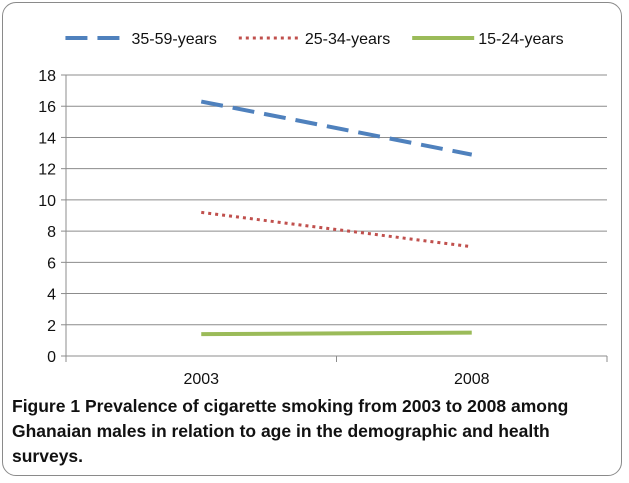 The height and width of the screenshot is (483, 629). I want to click on y-tick-label: 12, so click(47, 170).